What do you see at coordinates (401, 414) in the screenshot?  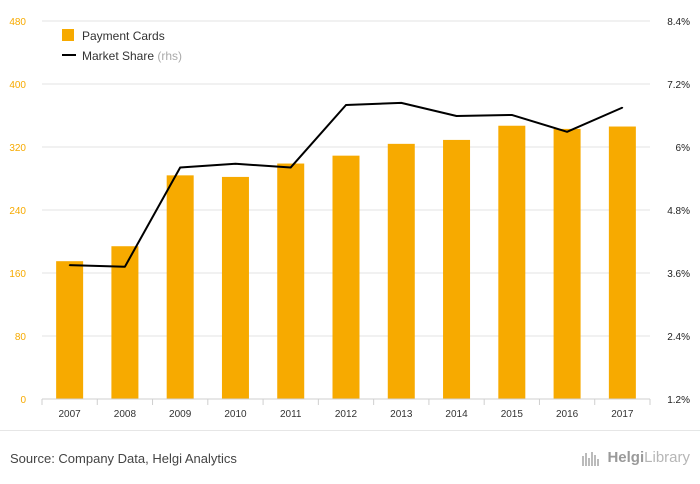 I see `x-tick-label: 2013` at bounding box center [401, 414].